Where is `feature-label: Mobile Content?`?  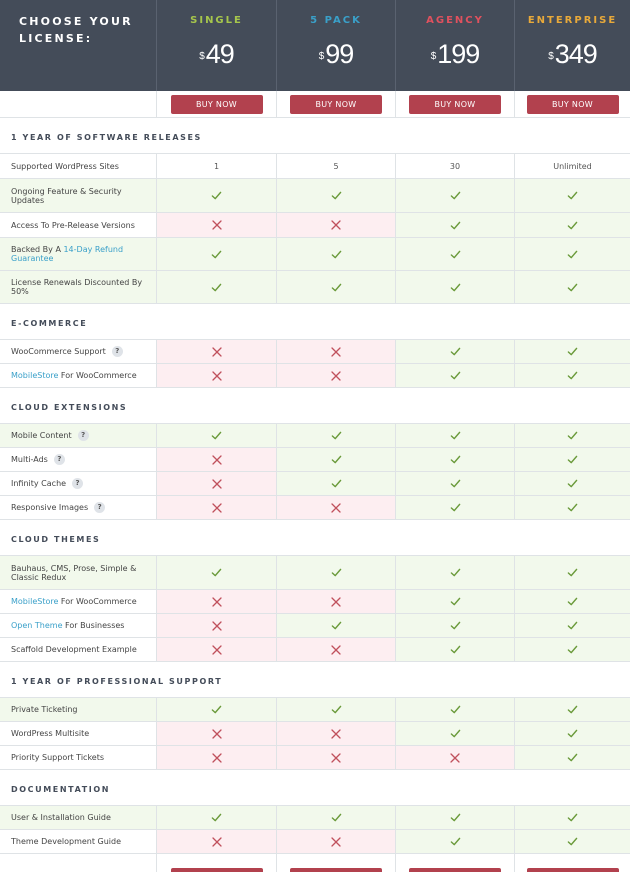 feature-label: Mobile Content? is located at coordinates (78, 435).